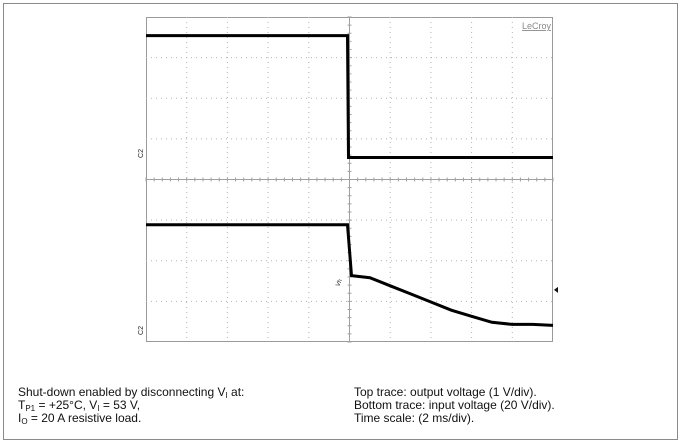 This screenshot has height=445, width=683. Describe the element at coordinates (79, 405) in the screenshot. I see `caption-condition-line-2: TP1 = +25°C, VI = 53 V,` at that location.